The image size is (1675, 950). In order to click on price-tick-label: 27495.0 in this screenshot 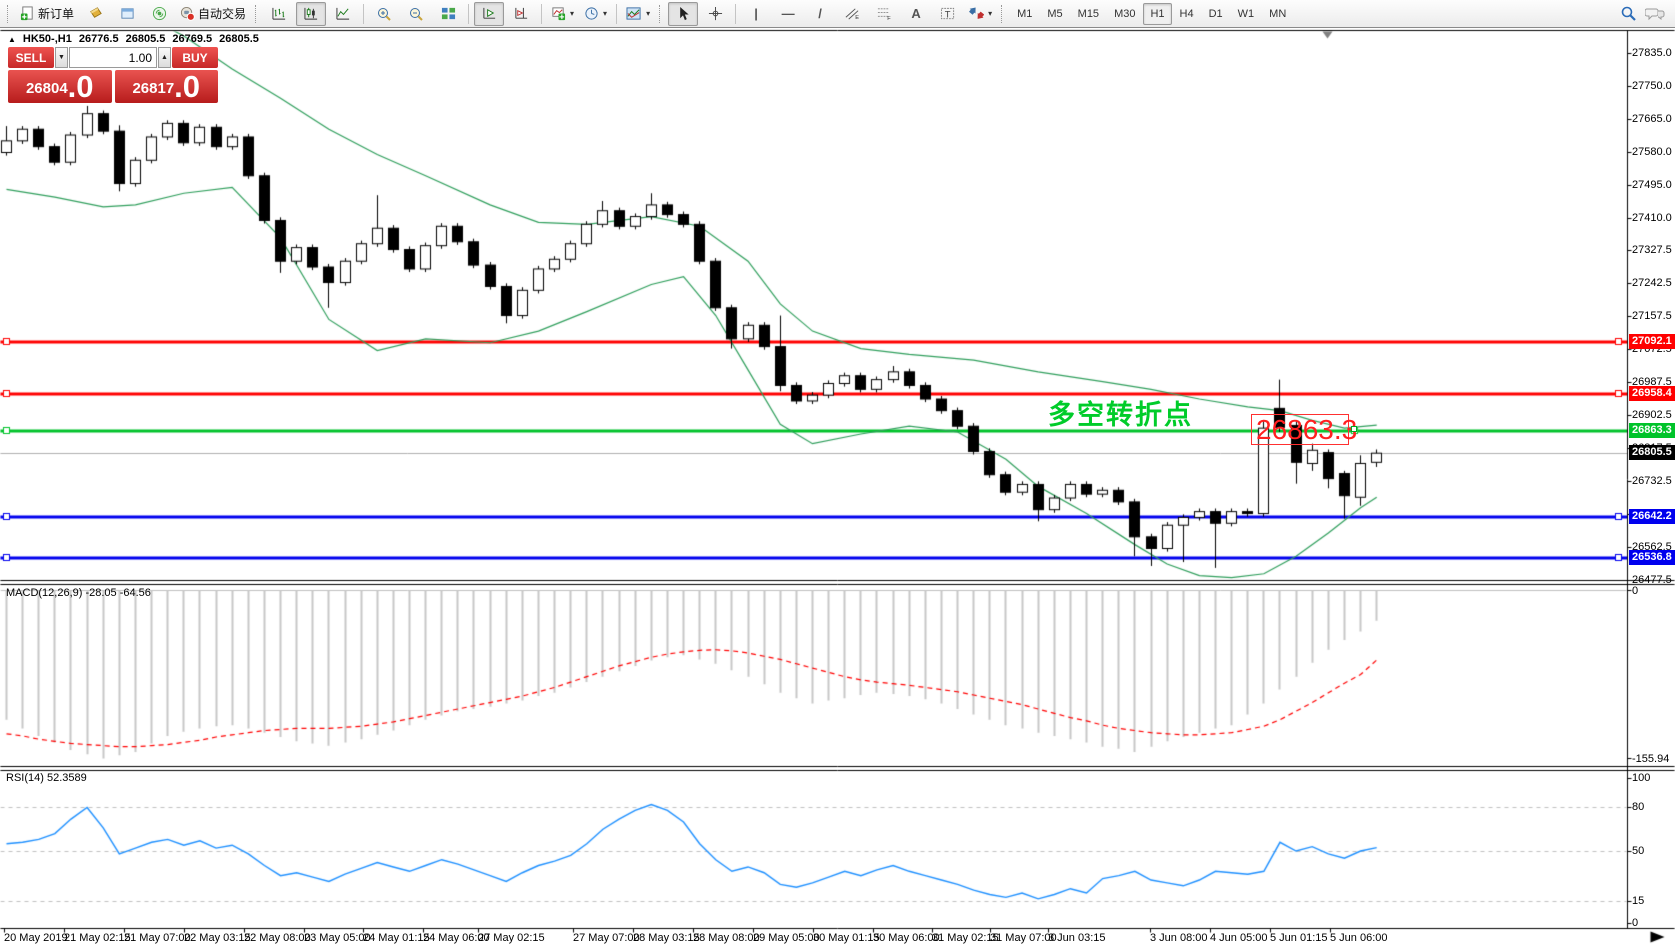, I will do `click(1652, 184)`.